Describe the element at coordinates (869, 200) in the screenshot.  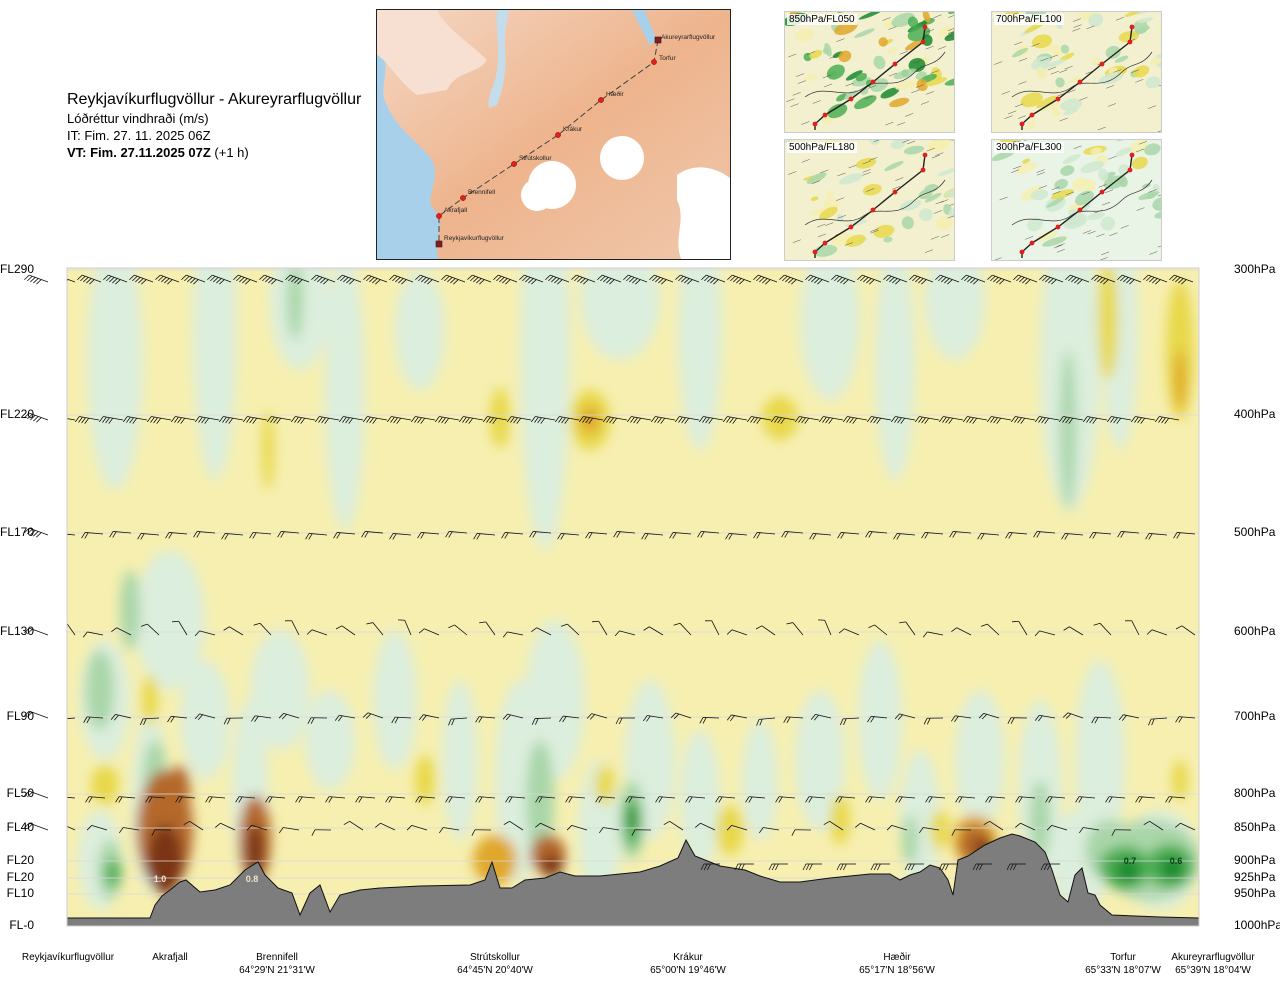
I see `thumbnail-500hpa: 500hPa/FL180` at that location.